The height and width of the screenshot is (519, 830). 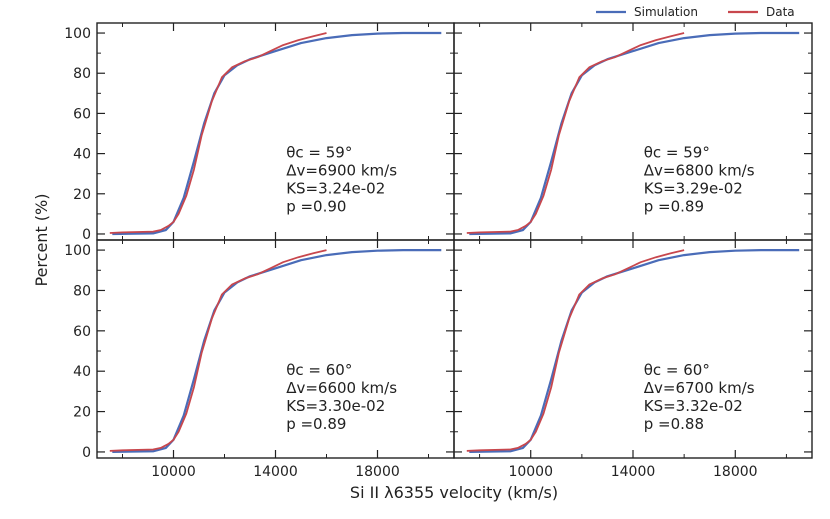 I want to click on annotation-line: Δv=6600 km/s, so click(x=341, y=388).